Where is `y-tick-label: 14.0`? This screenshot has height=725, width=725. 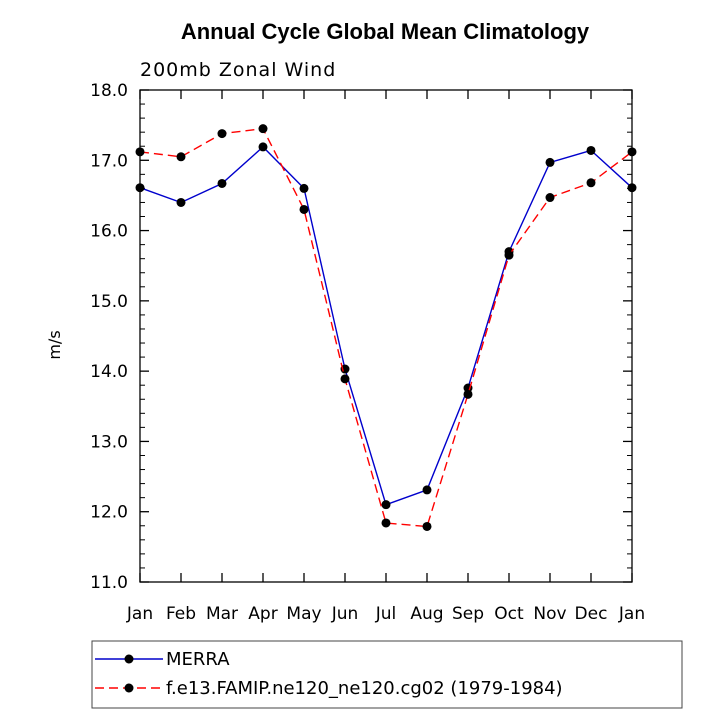
y-tick-label: 14.0 is located at coordinates (109, 372).